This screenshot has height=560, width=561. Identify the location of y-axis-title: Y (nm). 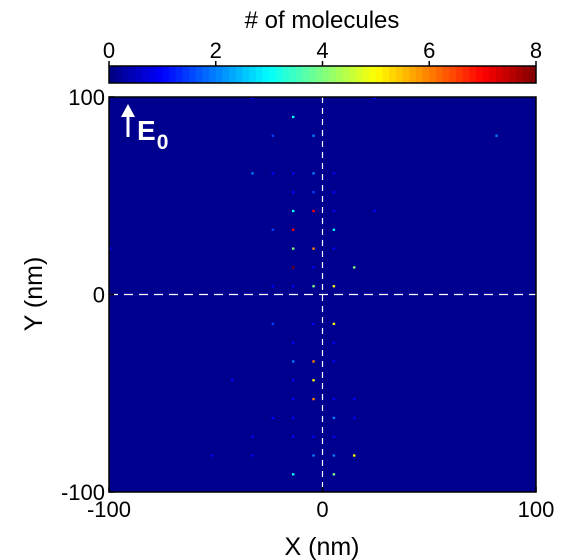
(34, 294).